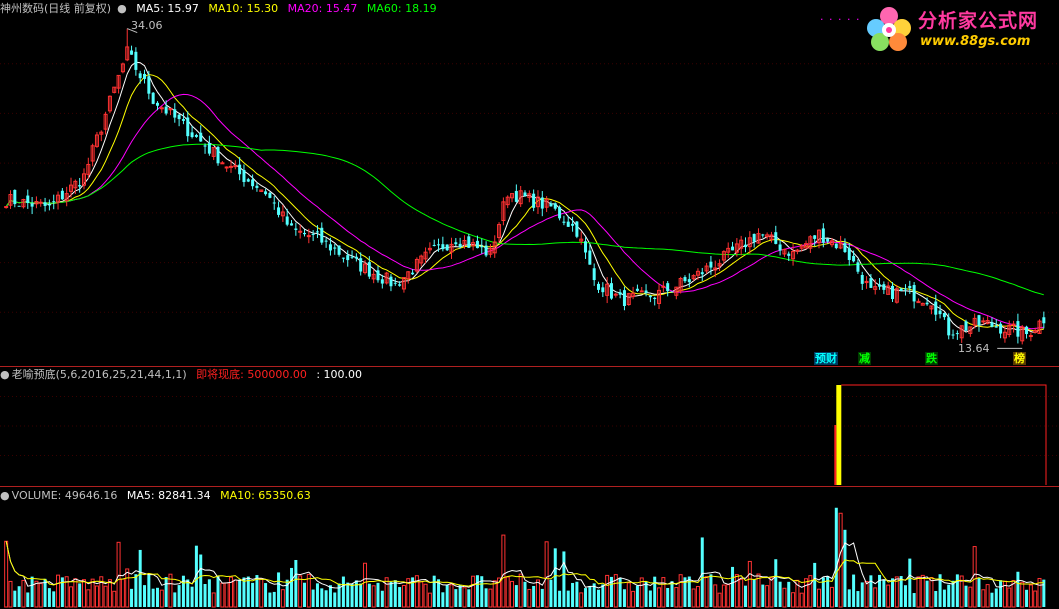 Image resolution: width=1059 pixels, height=609 pixels. Describe the element at coordinates (959, 29) in the screenshot. I see `site-logo: 分析家公式网 www.88gs.com` at that location.